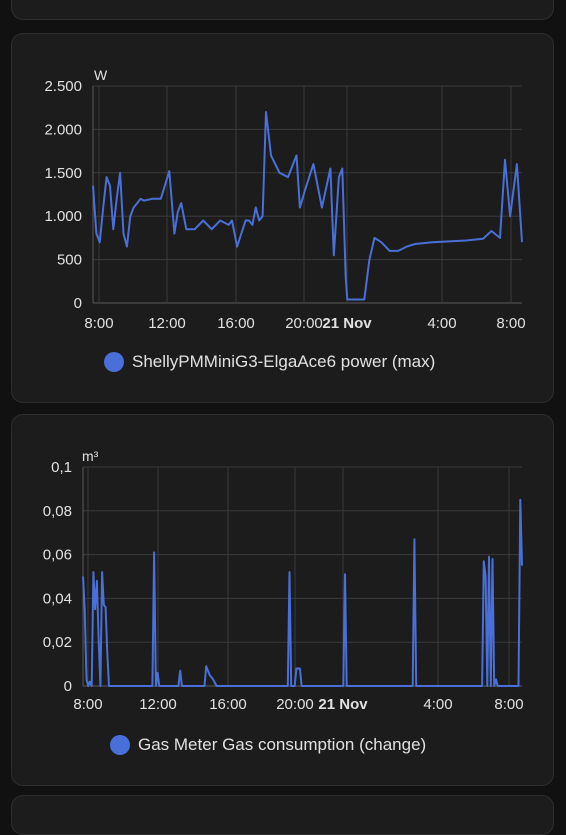 This screenshot has width=566, height=835. What do you see at coordinates (63, 86) in the screenshot?
I see `y-tick-label: 2.500` at bounding box center [63, 86].